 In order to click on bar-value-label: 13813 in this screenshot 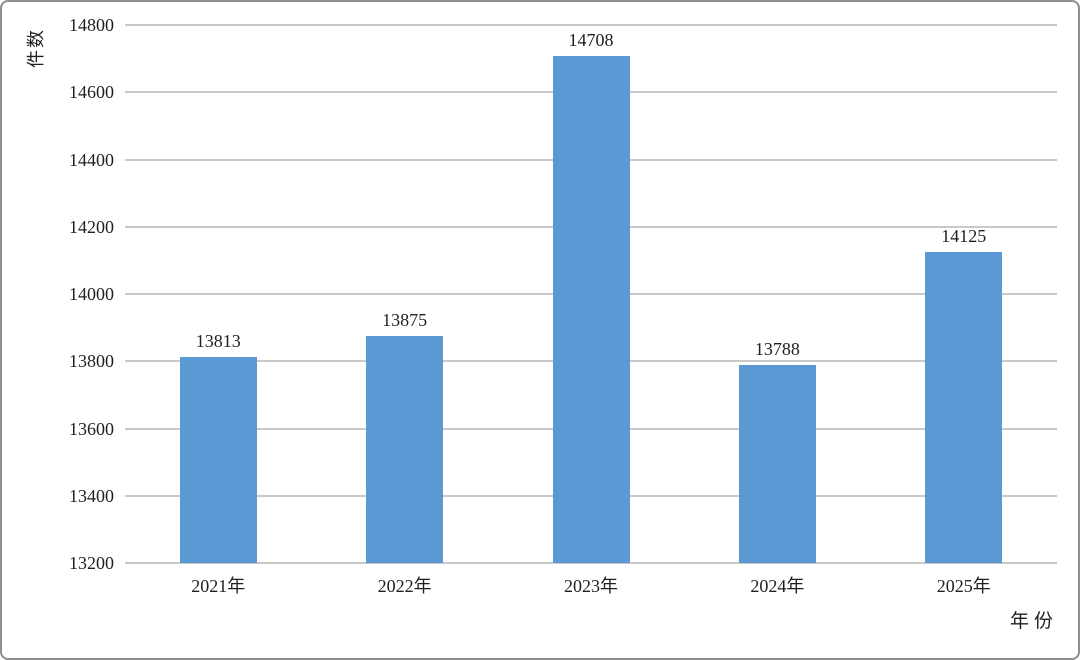, I will do `click(218, 340)`.